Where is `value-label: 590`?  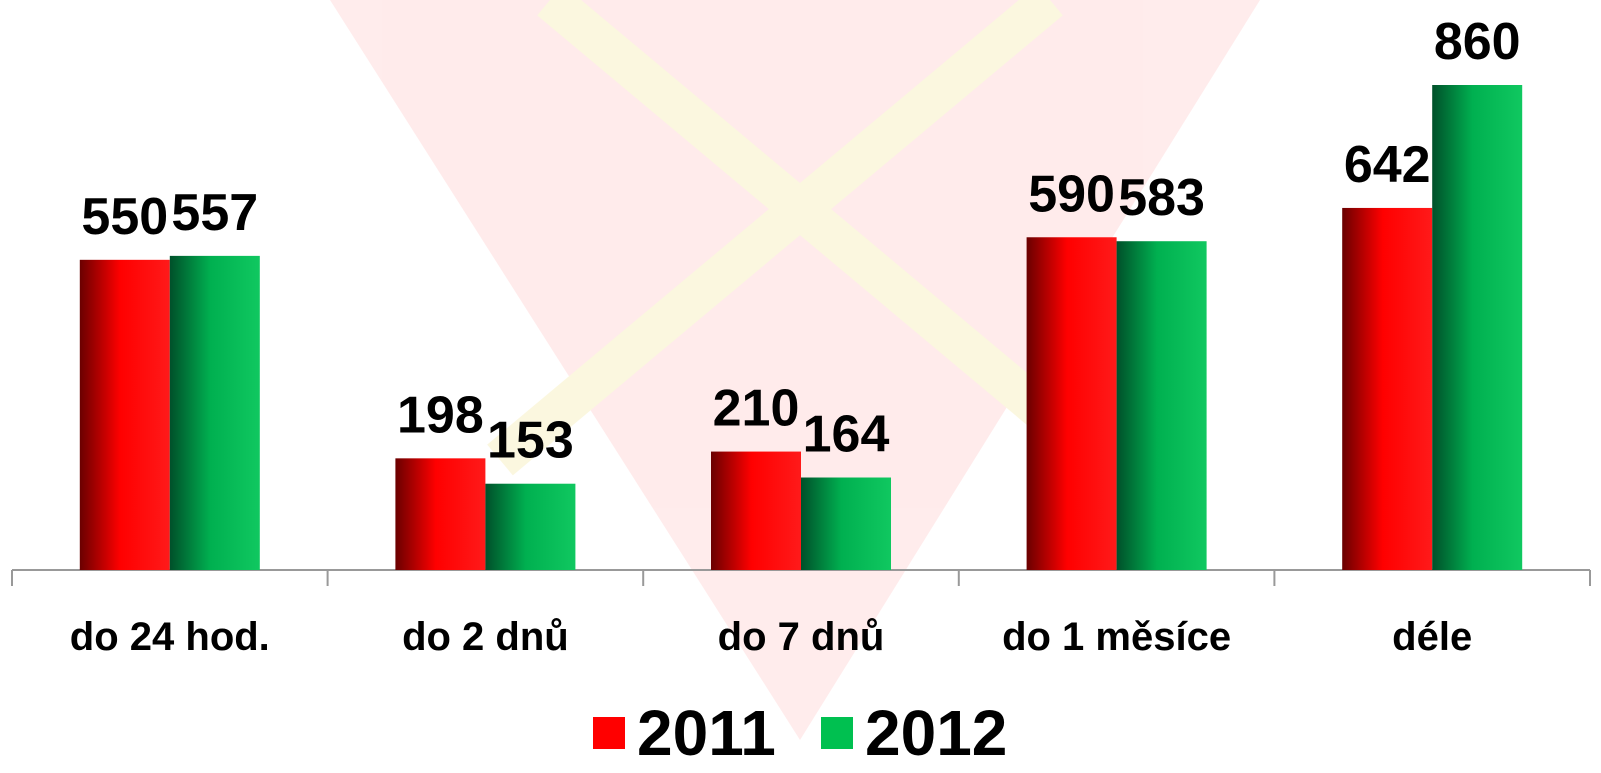
value-label: 590 is located at coordinates (1071, 194).